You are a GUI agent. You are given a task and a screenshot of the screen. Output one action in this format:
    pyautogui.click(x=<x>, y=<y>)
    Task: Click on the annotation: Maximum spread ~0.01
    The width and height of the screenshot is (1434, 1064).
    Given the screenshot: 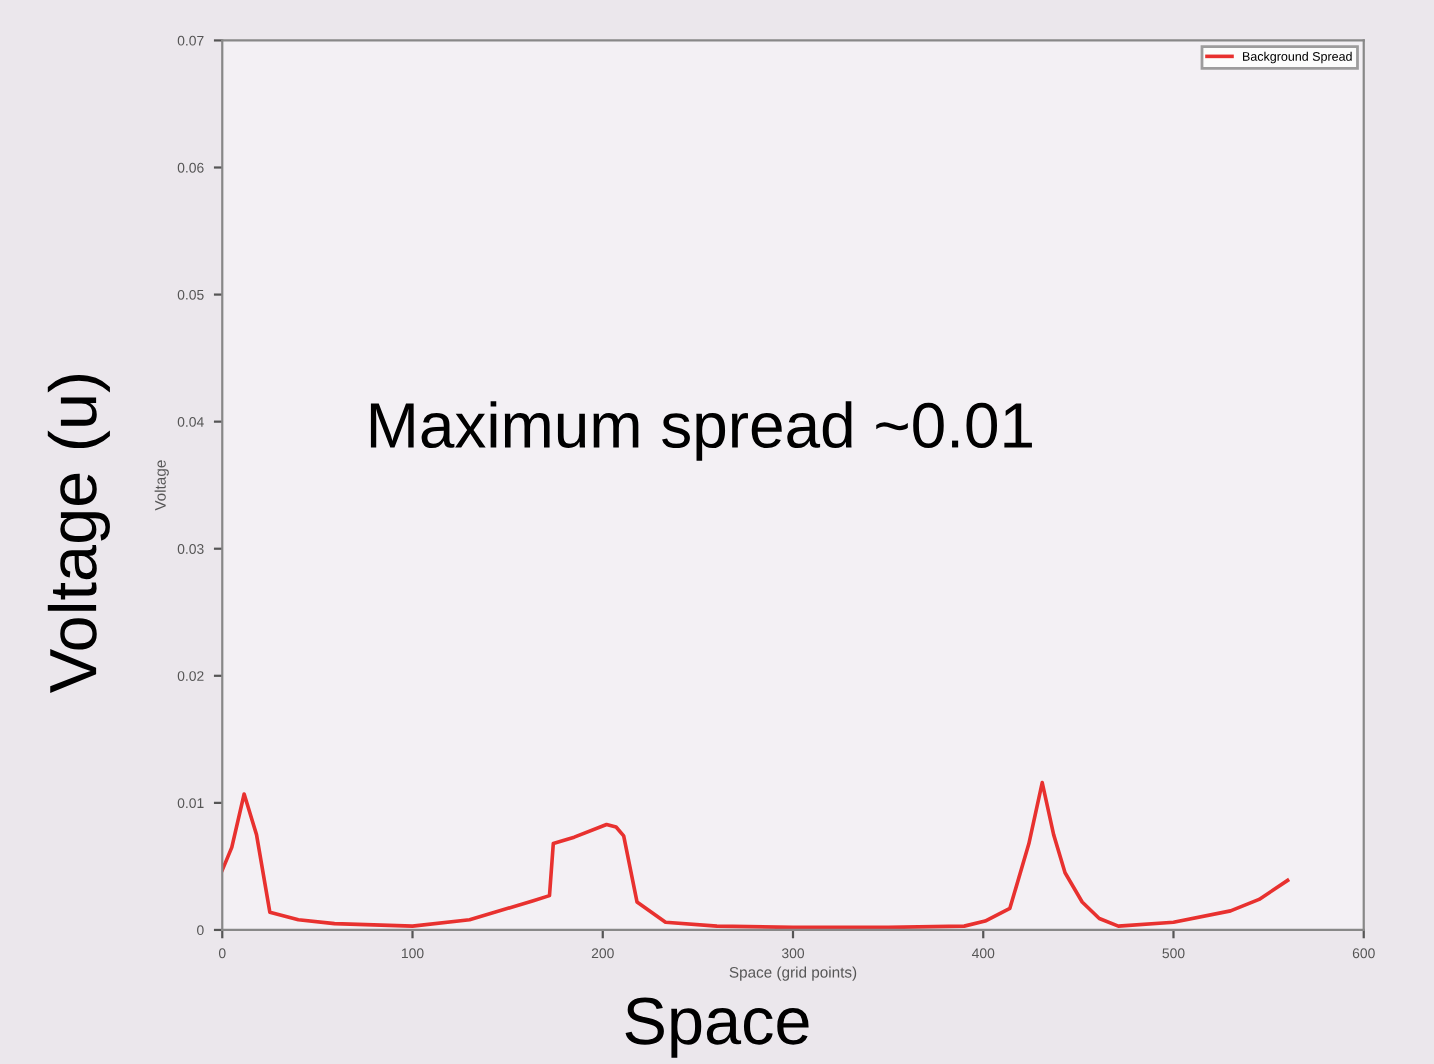 What is the action you would take?
    pyautogui.click(x=701, y=431)
    